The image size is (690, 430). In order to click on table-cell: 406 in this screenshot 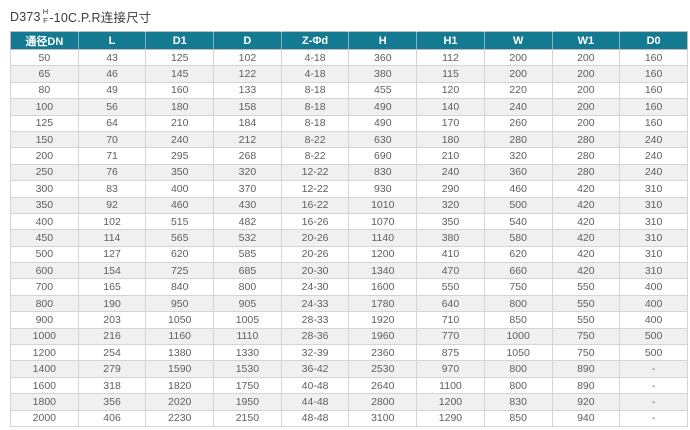, I will do `click(112, 418)`.